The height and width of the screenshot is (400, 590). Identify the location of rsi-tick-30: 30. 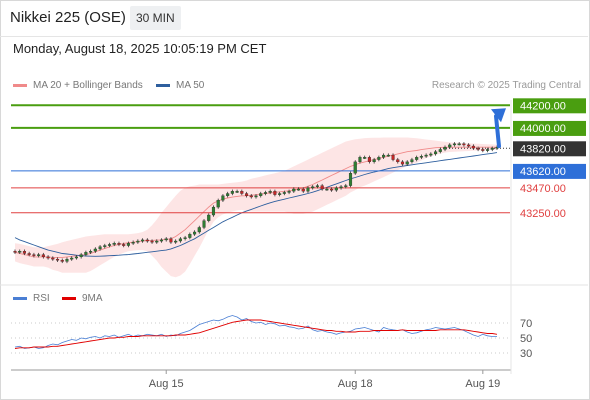
(526, 354).